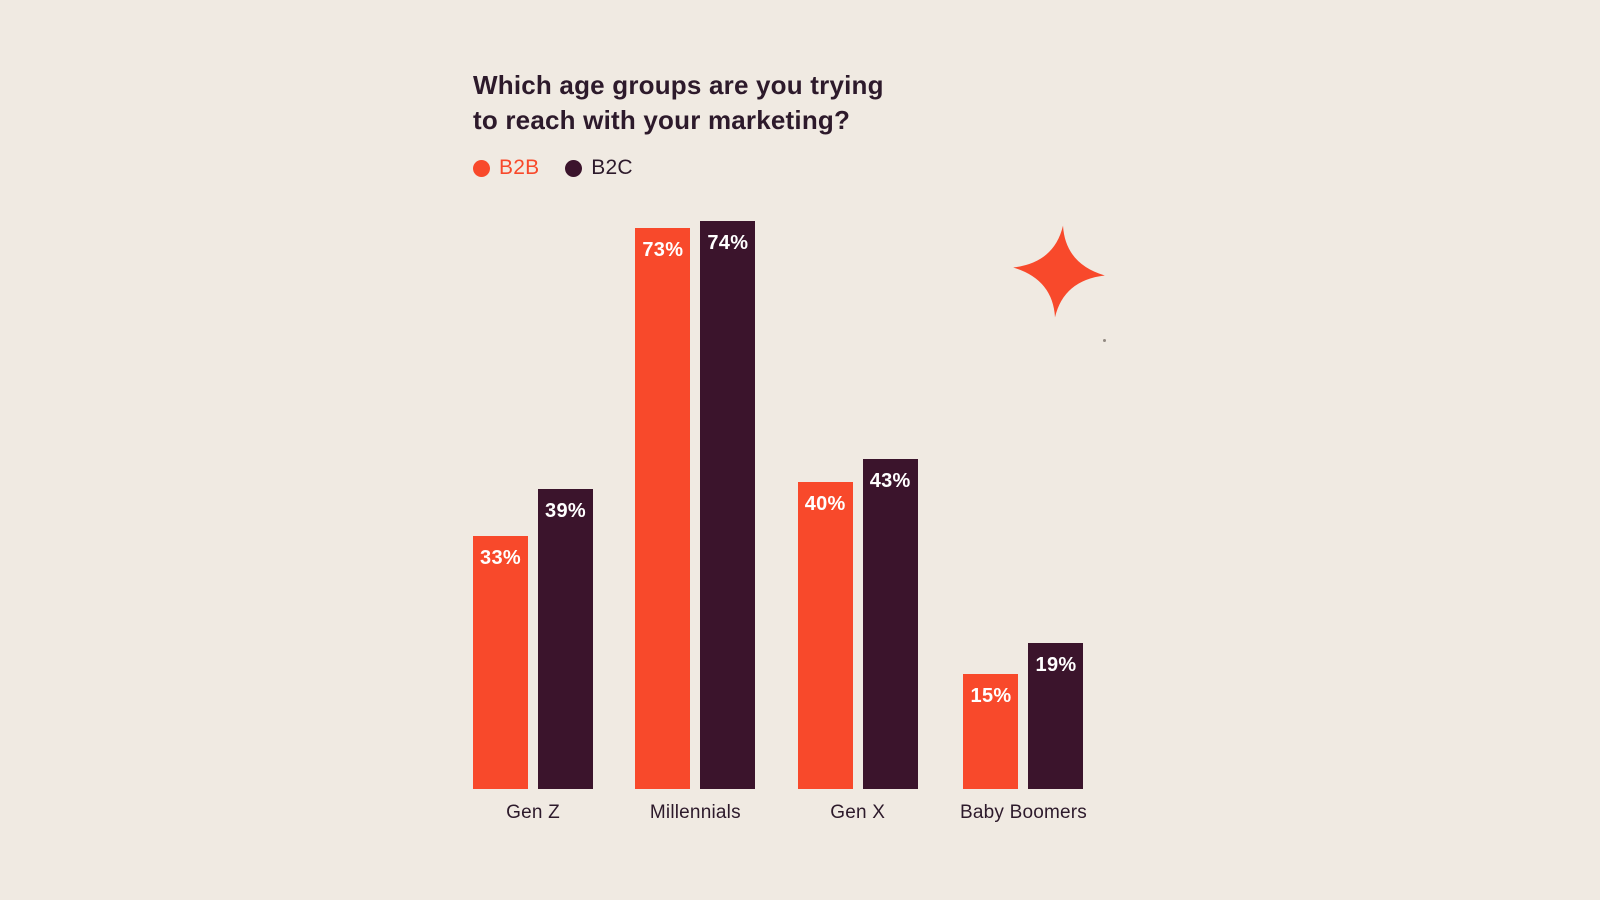 The height and width of the screenshot is (900, 1600). What do you see at coordinates (857, 624) in the screenshot?
I see `bar-pair-gen-x: 40% 43%` at bounding box center [857, 624].